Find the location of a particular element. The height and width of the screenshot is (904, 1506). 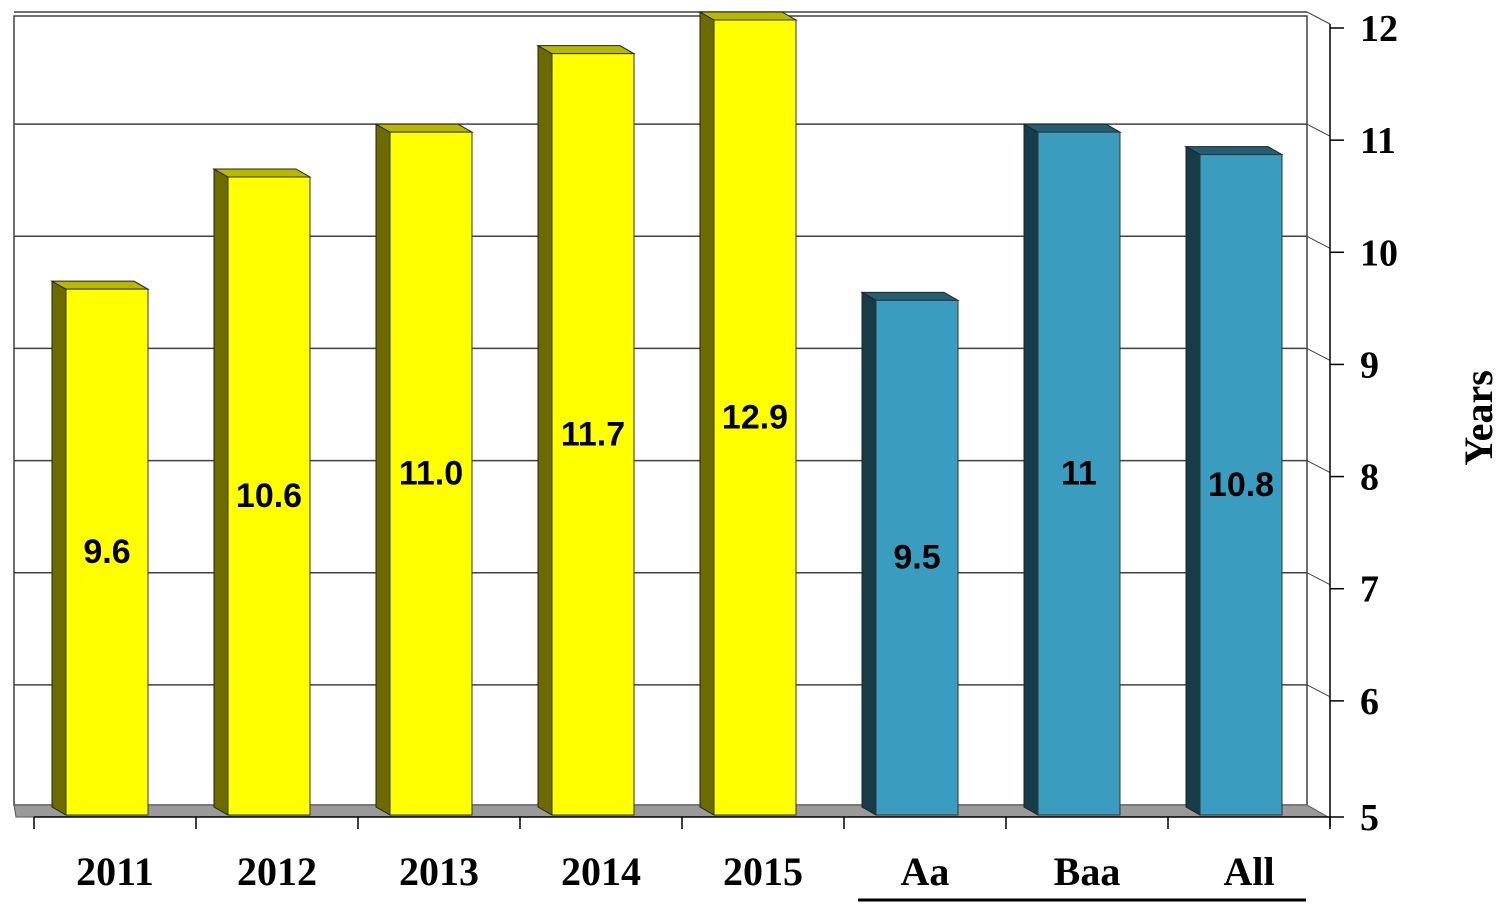

data-label-Baa: 11 is located at coordinates (1079, 474).